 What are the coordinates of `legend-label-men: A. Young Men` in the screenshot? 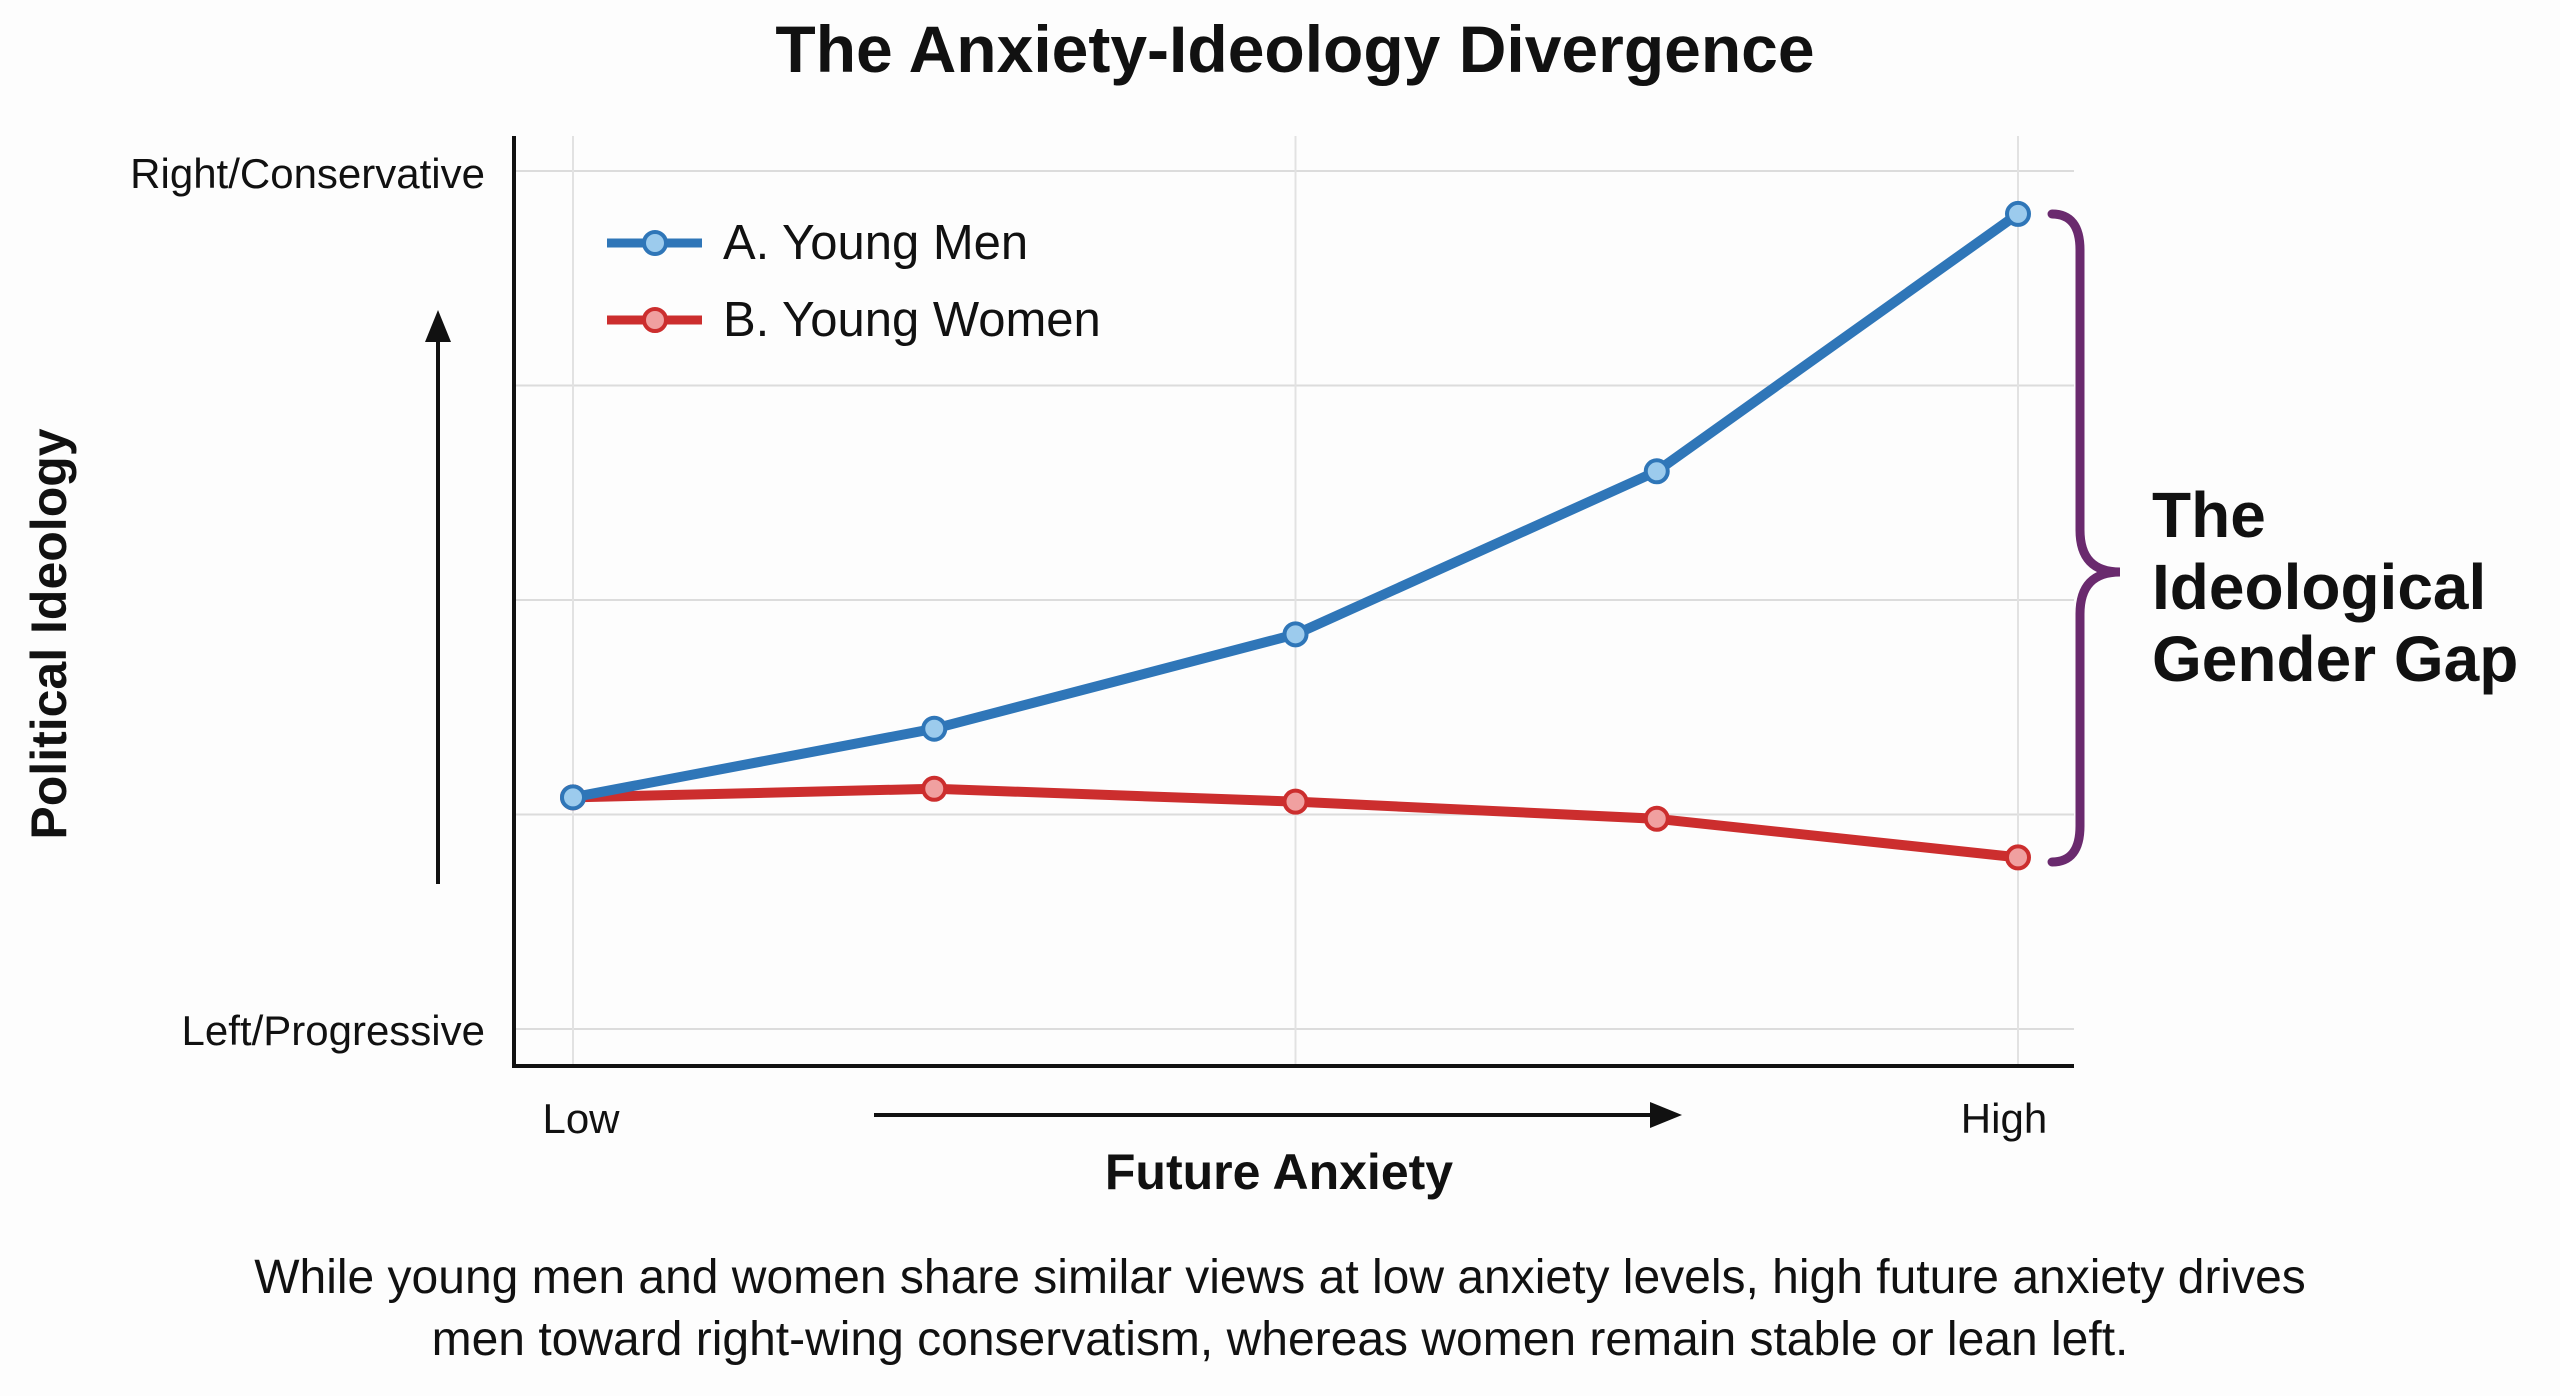 It's located at (875, 243).